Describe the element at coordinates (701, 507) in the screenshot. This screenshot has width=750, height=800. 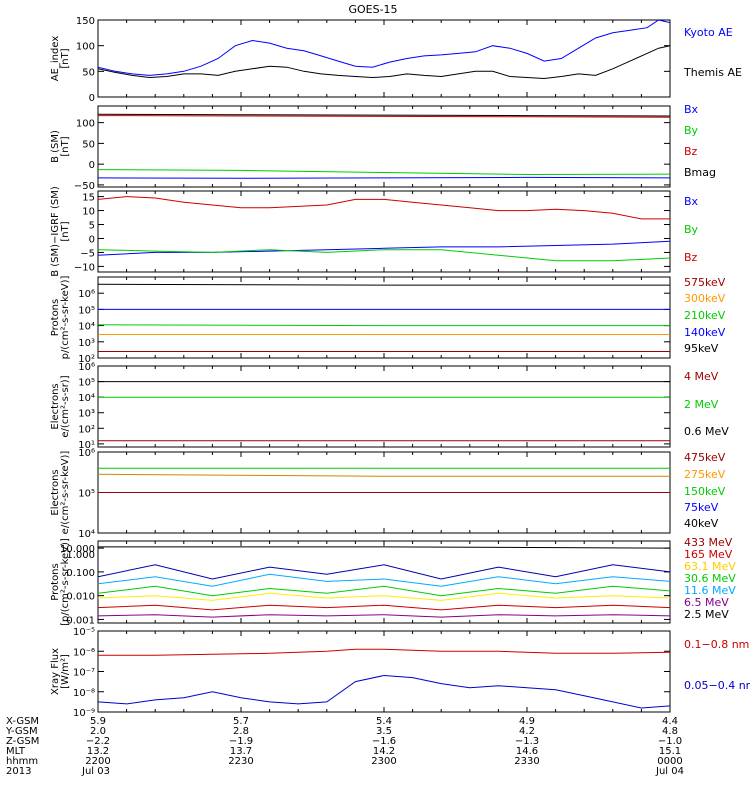
I see `legend-entry: 75keV` at that location.